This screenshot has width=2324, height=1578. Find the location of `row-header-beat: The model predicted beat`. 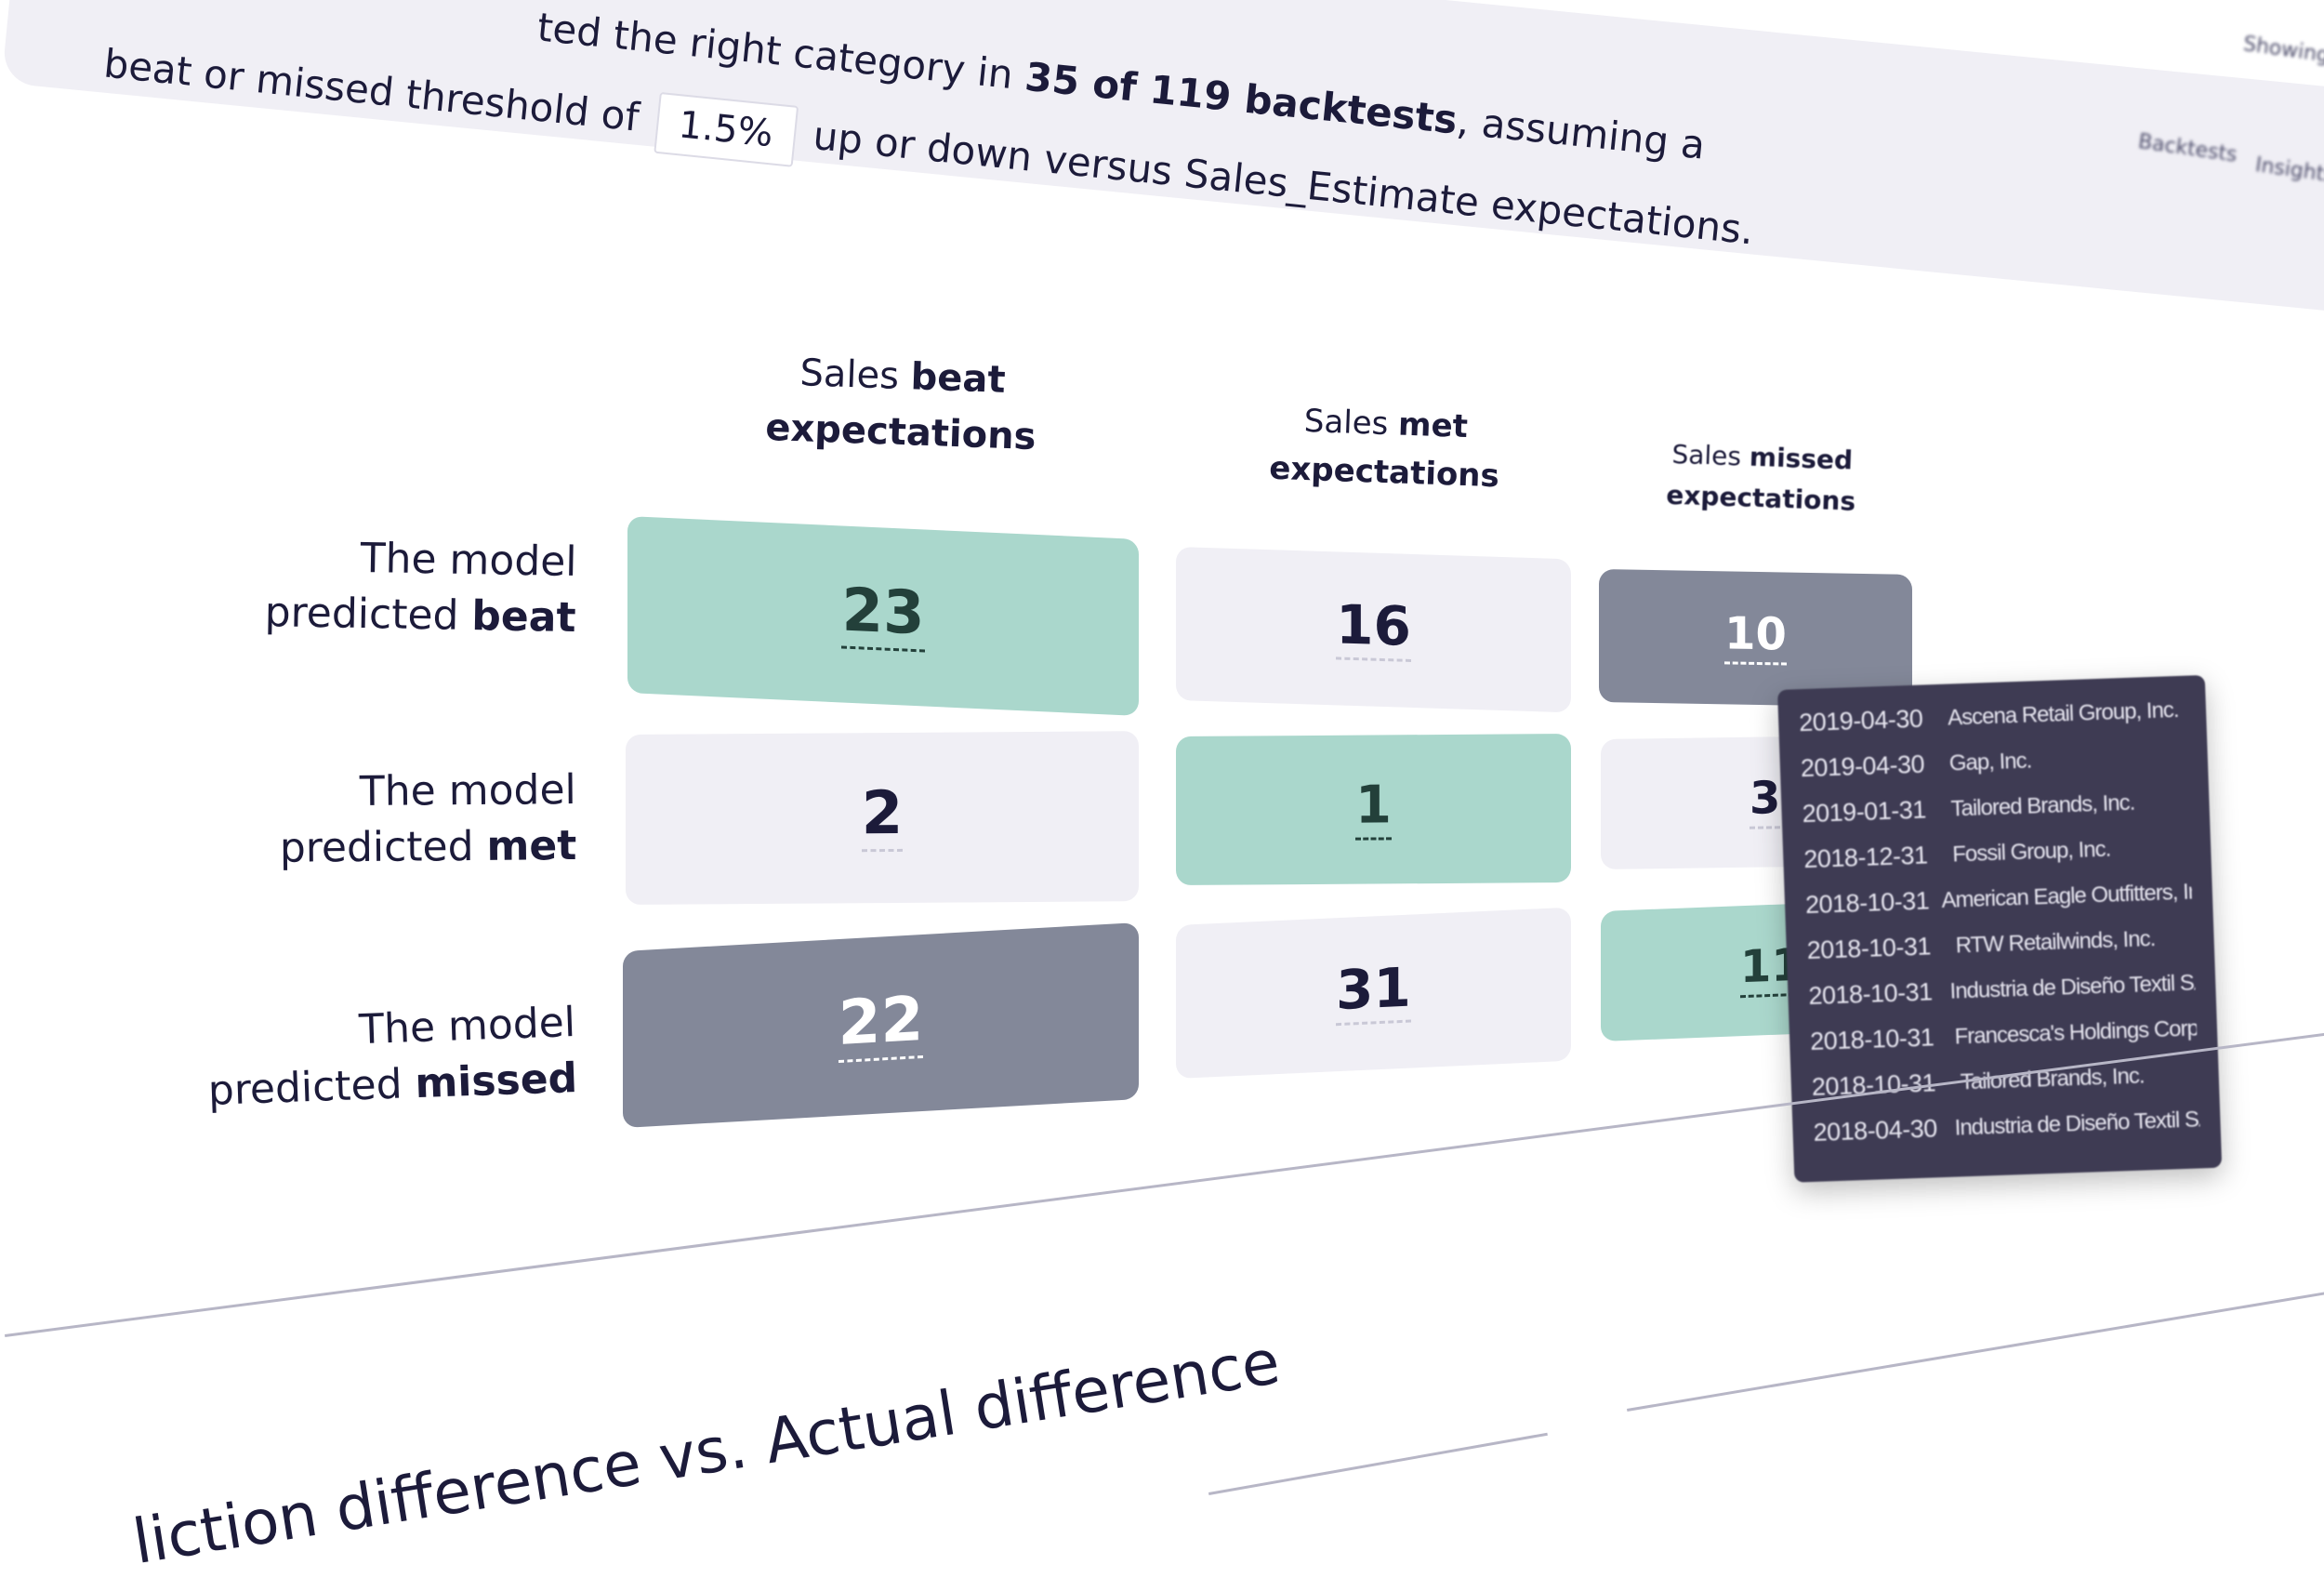

row-header-beat: The model predicted beat is located at coordinates (420, 588).